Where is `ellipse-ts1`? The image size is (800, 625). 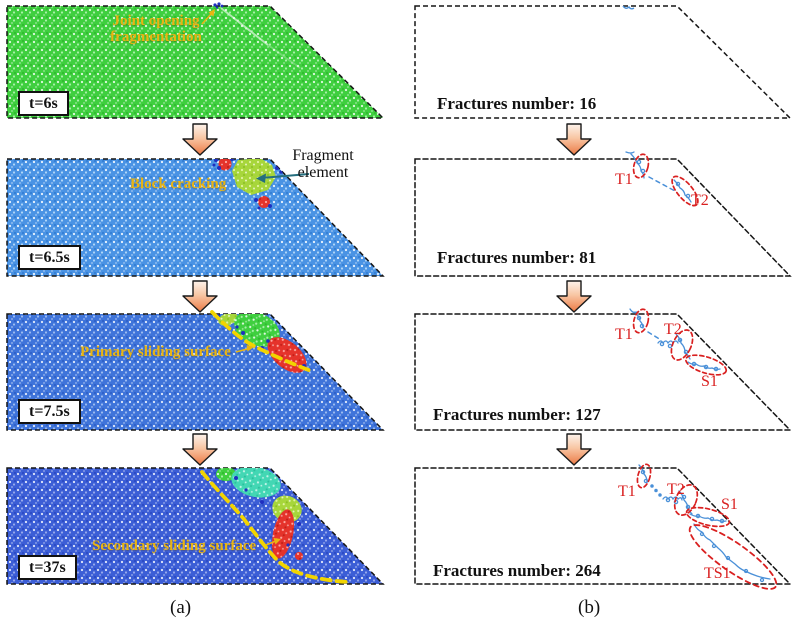
ellipse-ts1 is located at coordinates (733, 557).